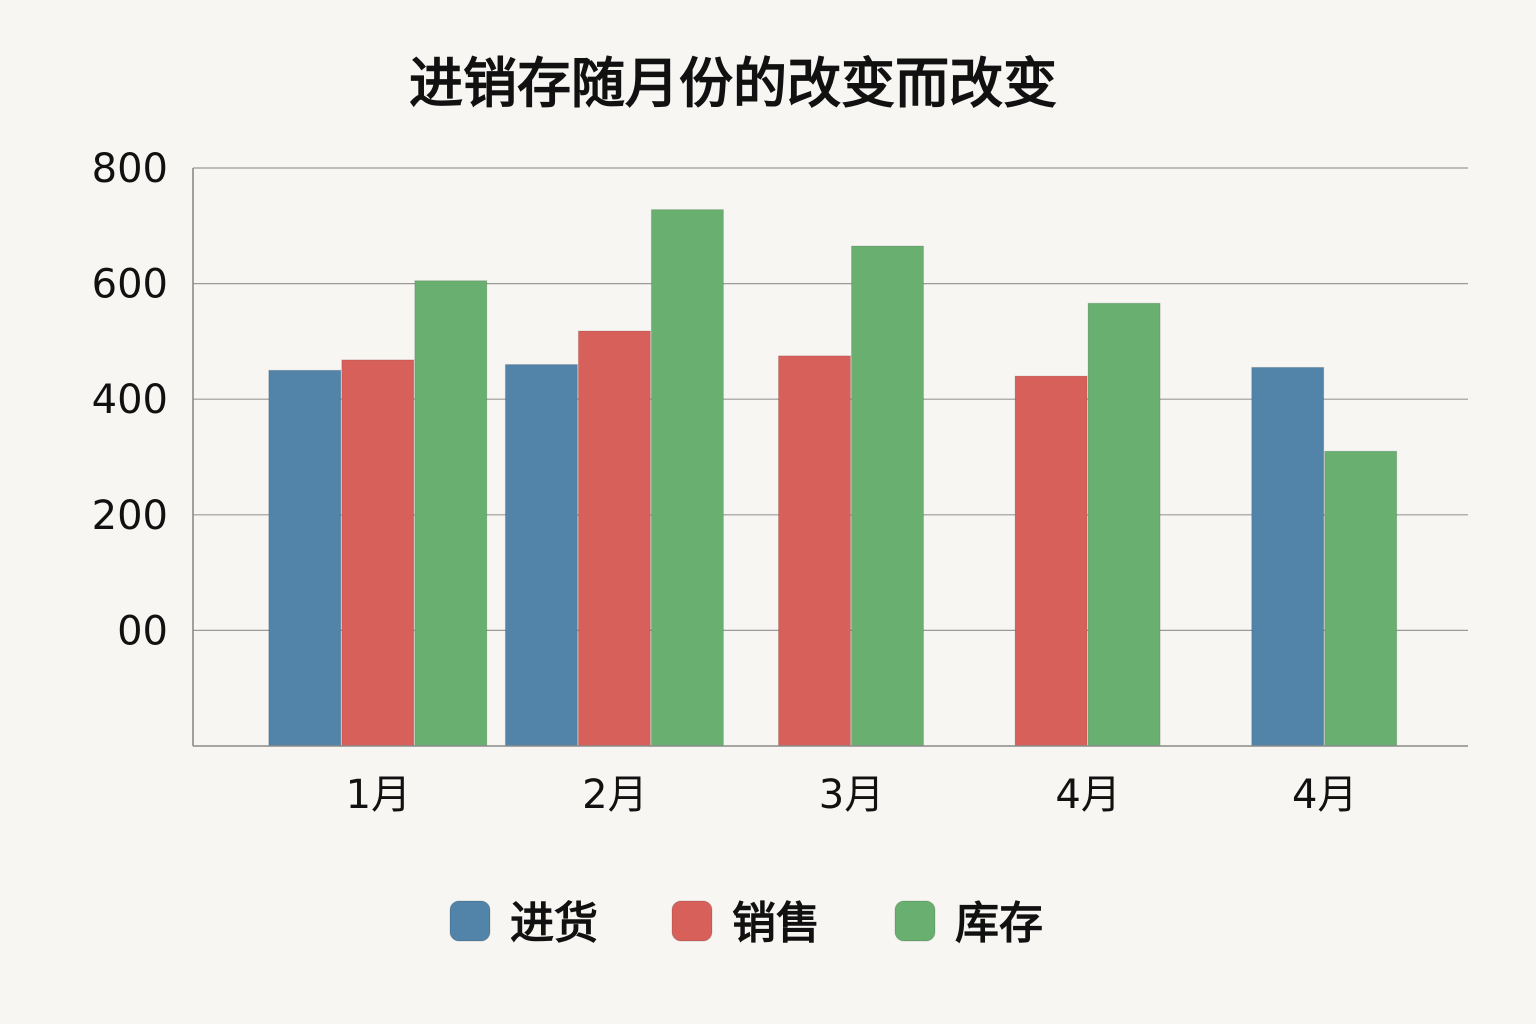  Describe the element at coordinates (451, 513) in the screenshot. I see `bar-库存-1月` at that location.